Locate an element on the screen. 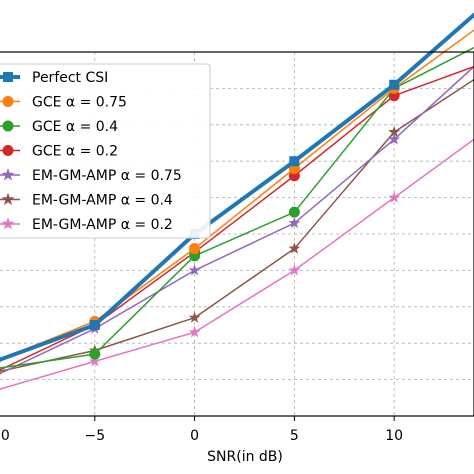  legend-label: GCE α = 0.2 is located at coordinates (75, 152).